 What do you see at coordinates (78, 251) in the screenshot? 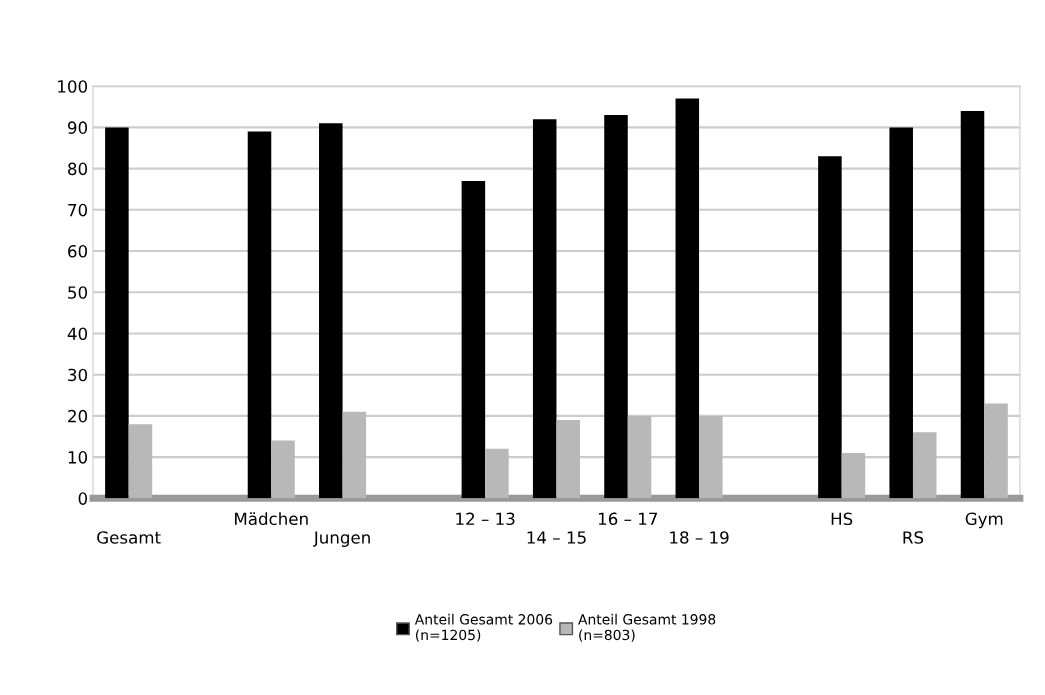
I see `y-tick-label: 60` at bounding box center [78, 251].